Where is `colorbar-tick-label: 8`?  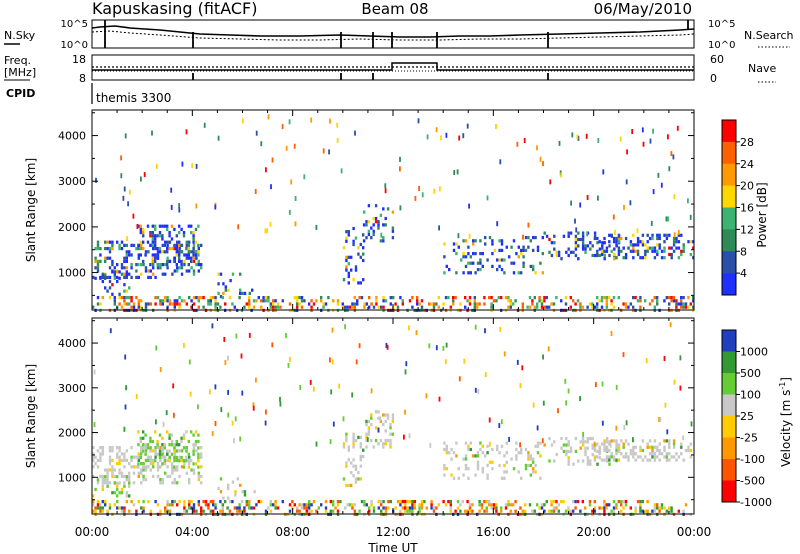
colorbar-tick-label: 8 is located at coordinates (743, 251).